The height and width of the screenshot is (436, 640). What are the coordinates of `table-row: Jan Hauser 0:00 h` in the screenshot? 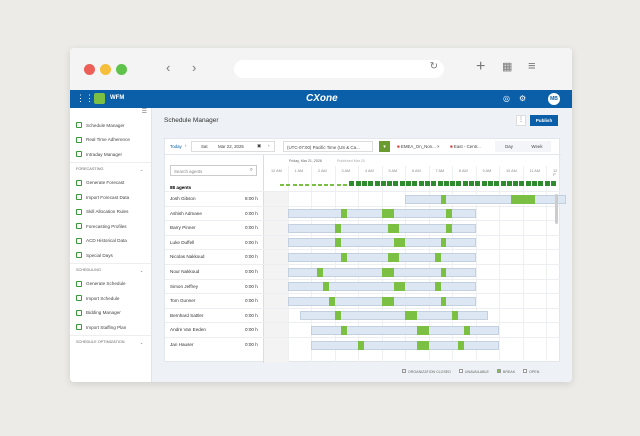 It's located at (363, 344).